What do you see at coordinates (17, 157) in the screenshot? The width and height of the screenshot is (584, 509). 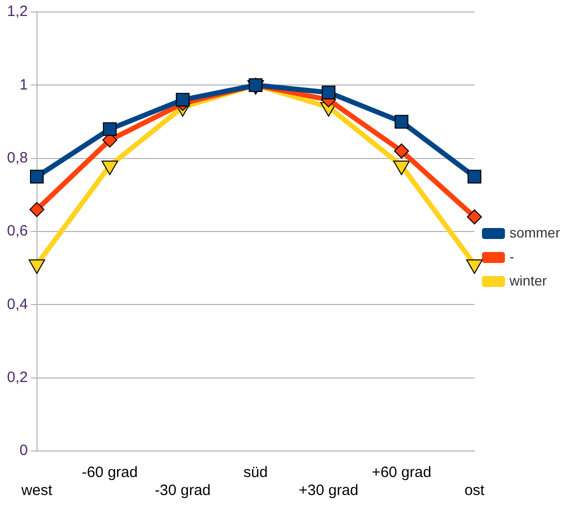 I see `y-tick-label: 0,8` at bounding box center [17, 157].